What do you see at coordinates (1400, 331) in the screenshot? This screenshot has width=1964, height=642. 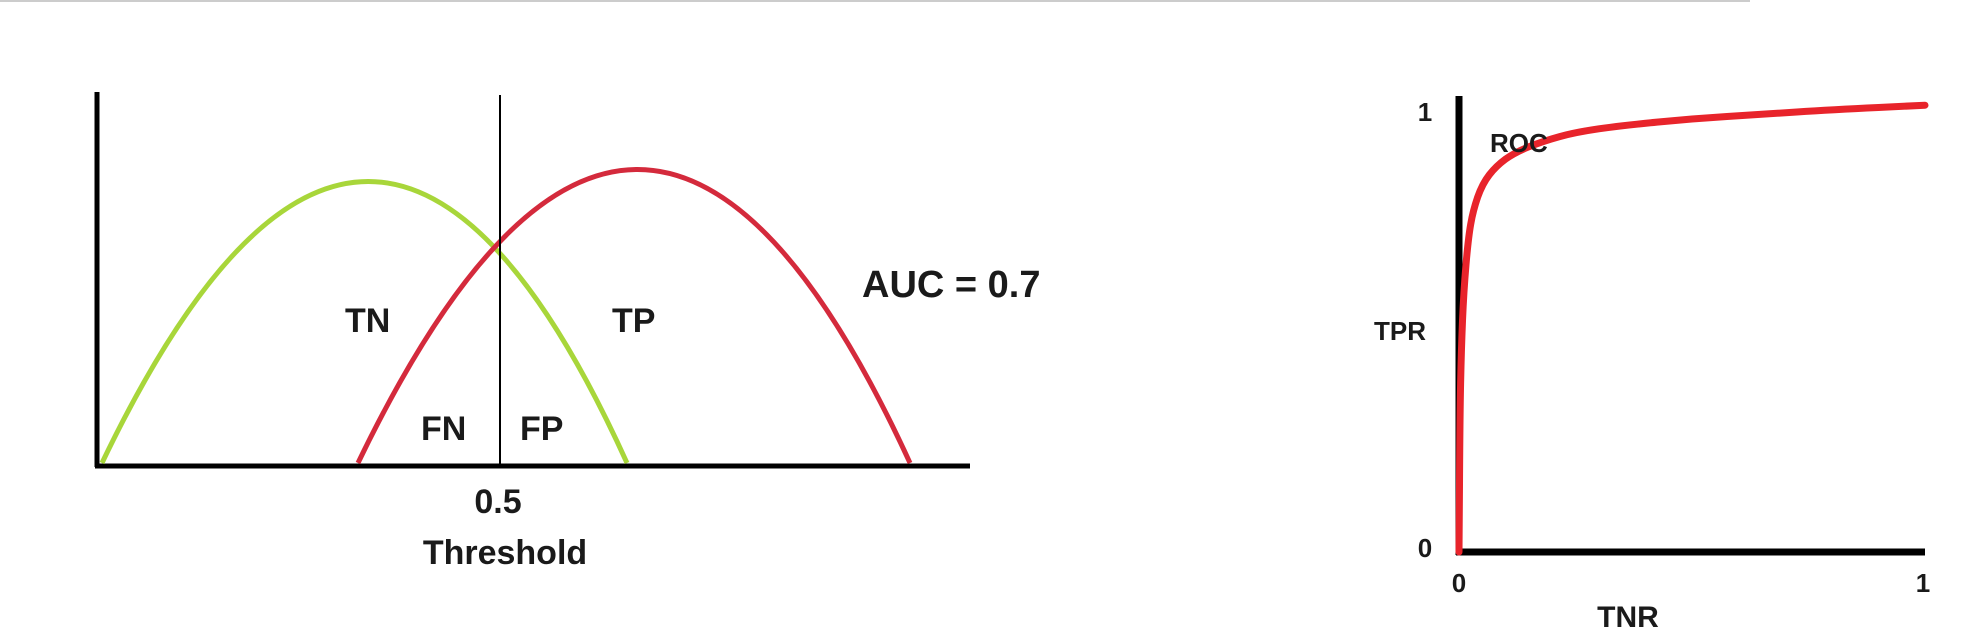 I see `roc-ylabel: TPR` at bounding box center [1400, 331].